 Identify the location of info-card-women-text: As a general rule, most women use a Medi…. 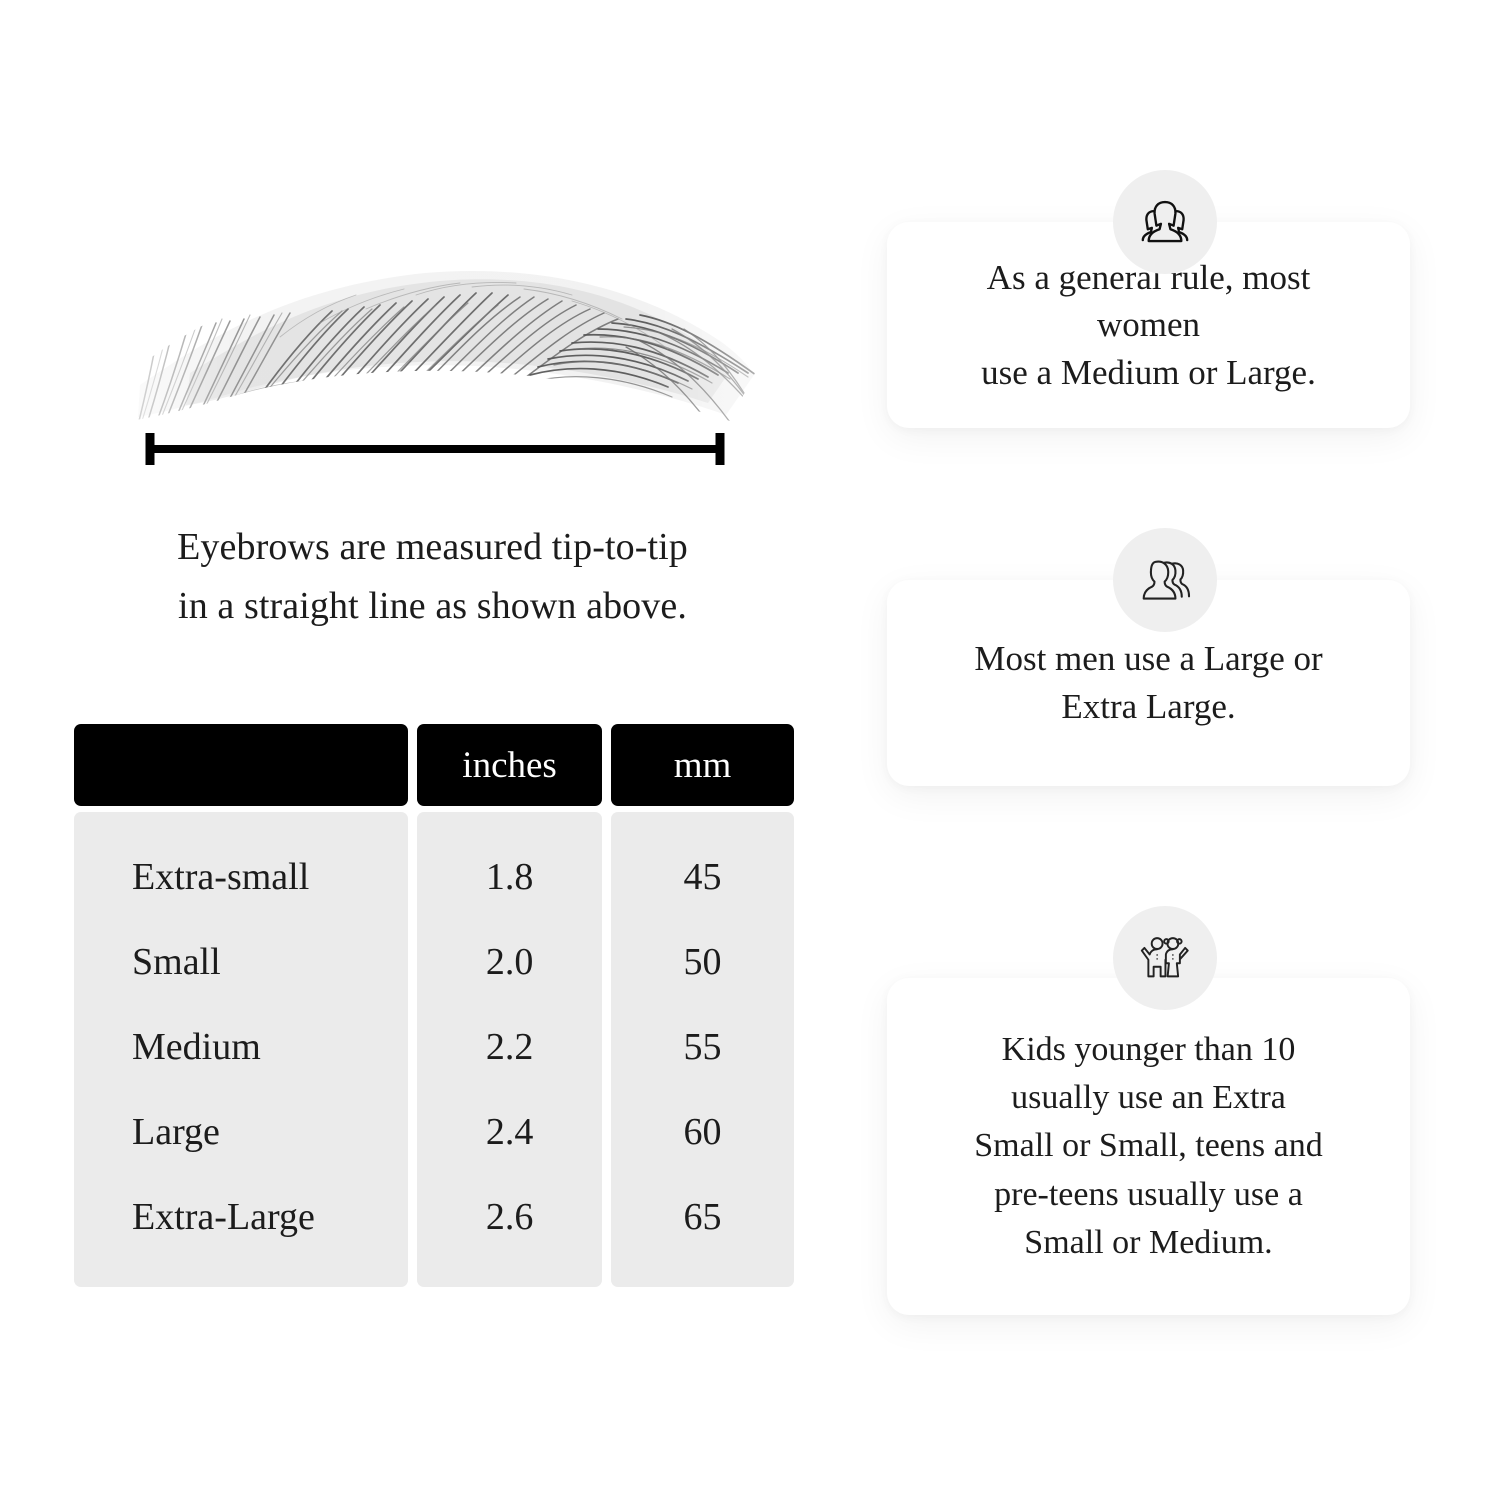
(1148, 325).